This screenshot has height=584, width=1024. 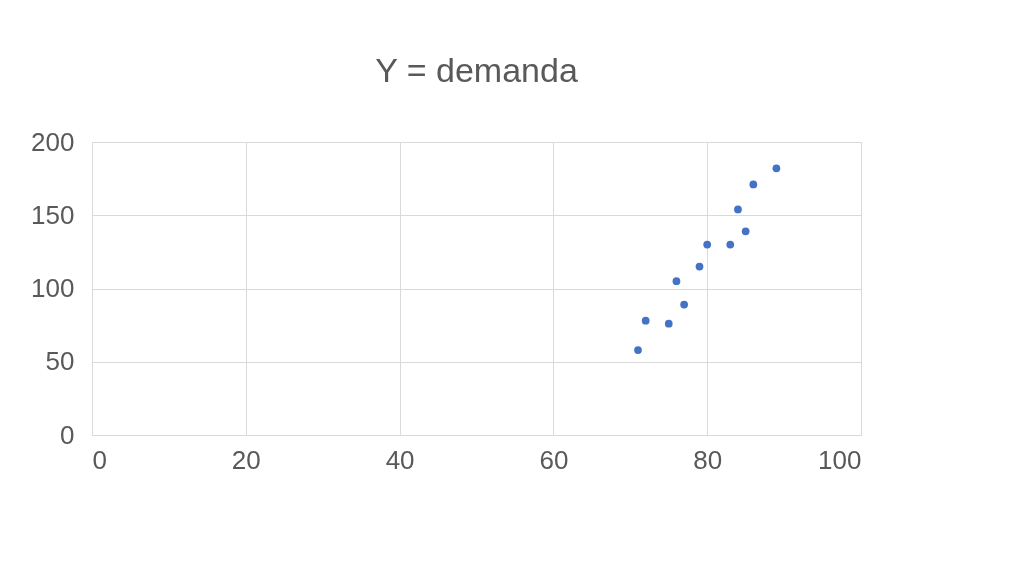 What do you see at coordinates (53, 141) in the screenshot?
I see `y-tick-label: 200` at bounding box center [53, 141].